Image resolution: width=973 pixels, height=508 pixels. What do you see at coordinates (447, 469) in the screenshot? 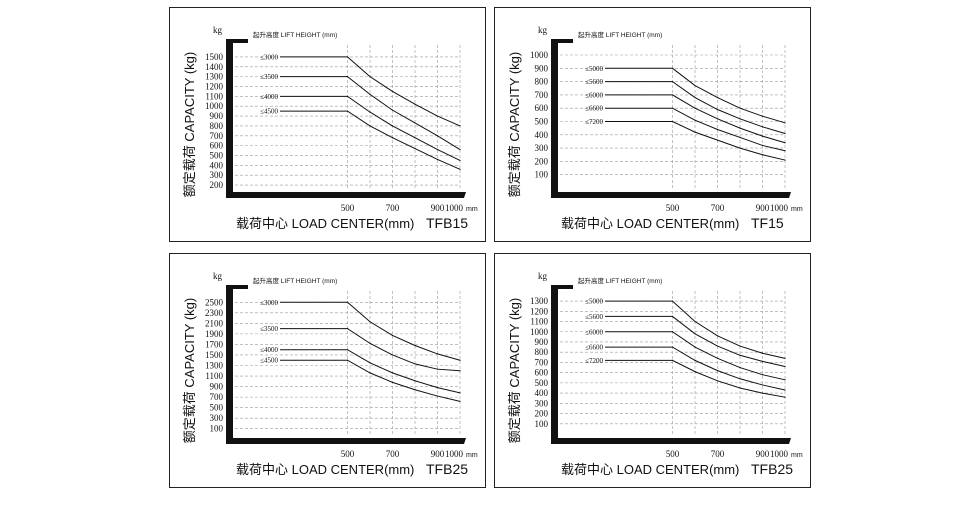
I see `model-label: TFB25` at bounding box center [447, 469].